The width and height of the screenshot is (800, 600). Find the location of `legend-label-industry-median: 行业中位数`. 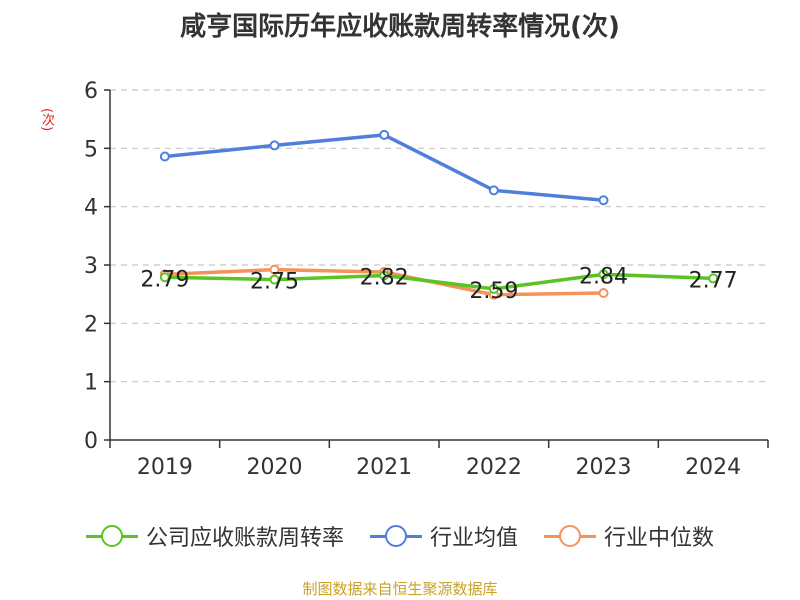

legend-label-industry-median: 行业中位数 is located at coordinates (659, 538).